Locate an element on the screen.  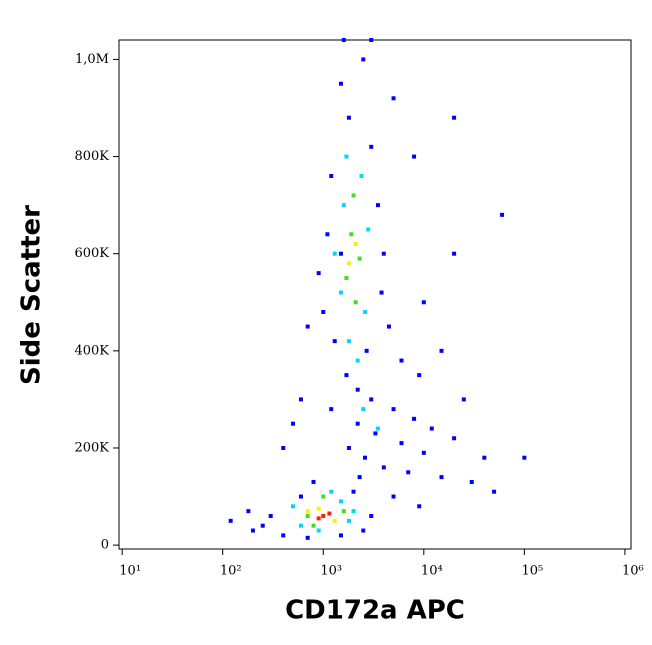
x-tick-label: 10¹ is located at coordinates (130, 571).